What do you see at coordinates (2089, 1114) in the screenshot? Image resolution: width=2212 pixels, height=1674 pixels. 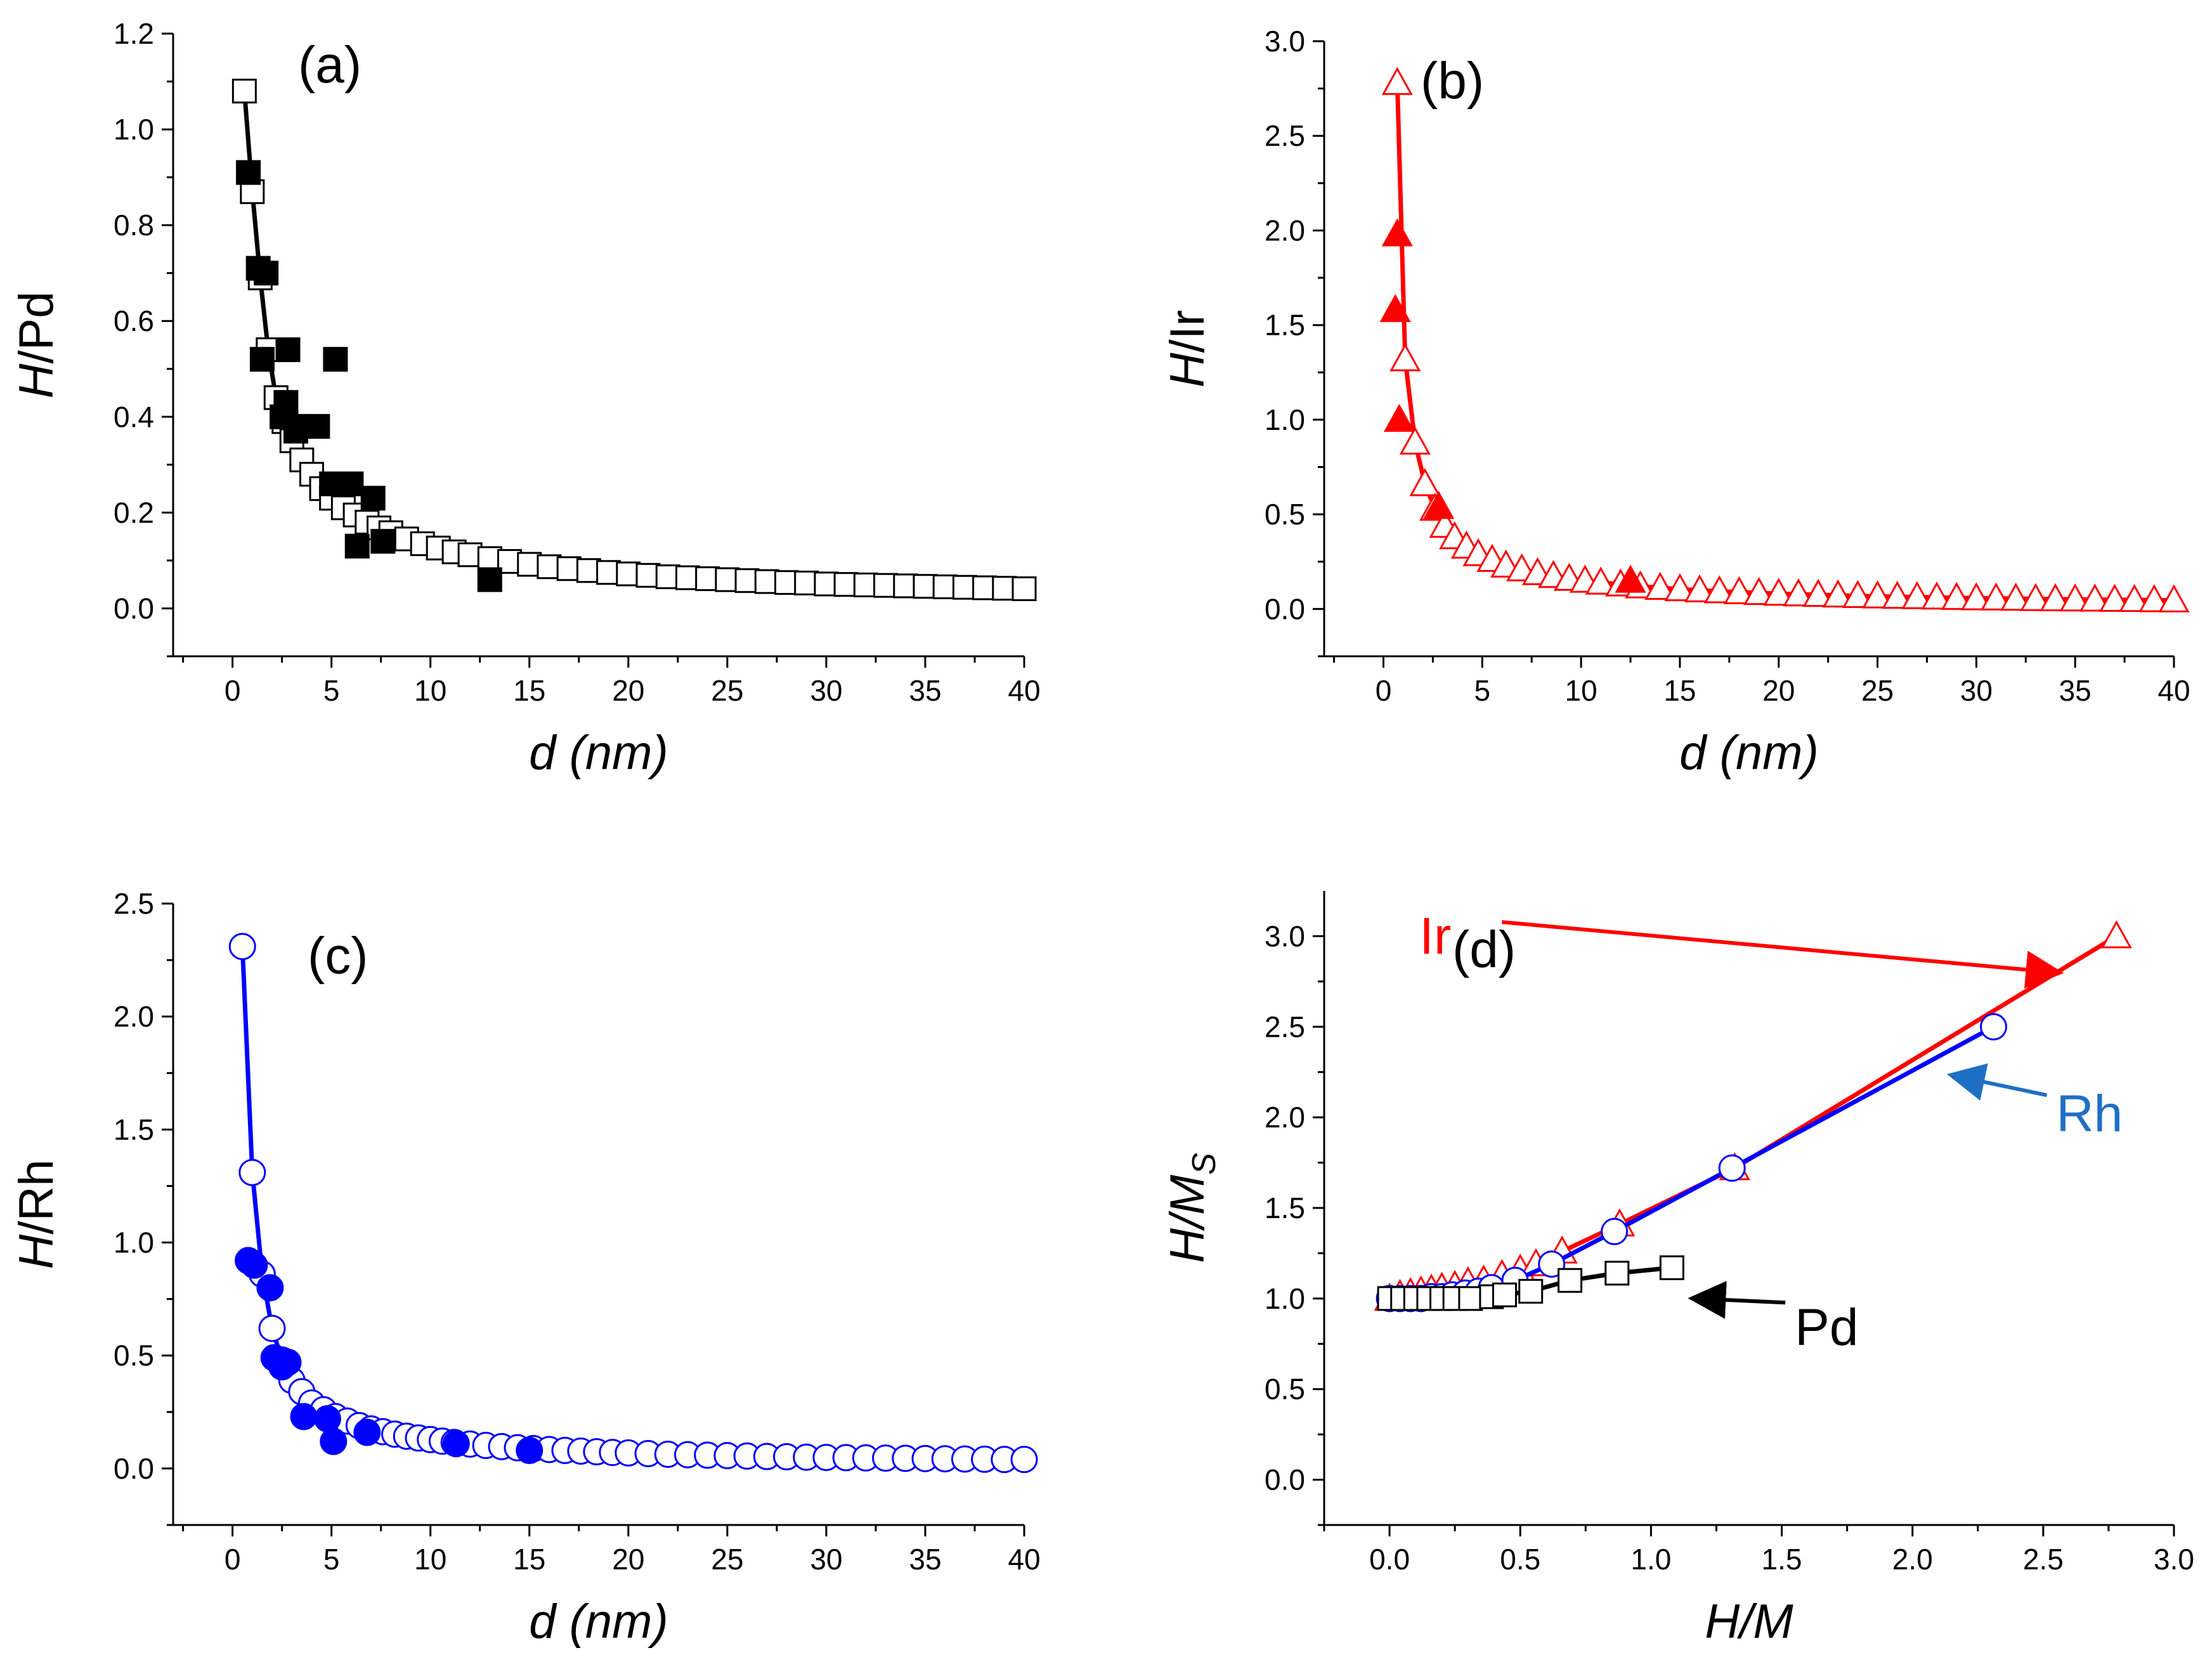 I see `annotation-label-rh: Rh` at bounding box center [2089, 1114].